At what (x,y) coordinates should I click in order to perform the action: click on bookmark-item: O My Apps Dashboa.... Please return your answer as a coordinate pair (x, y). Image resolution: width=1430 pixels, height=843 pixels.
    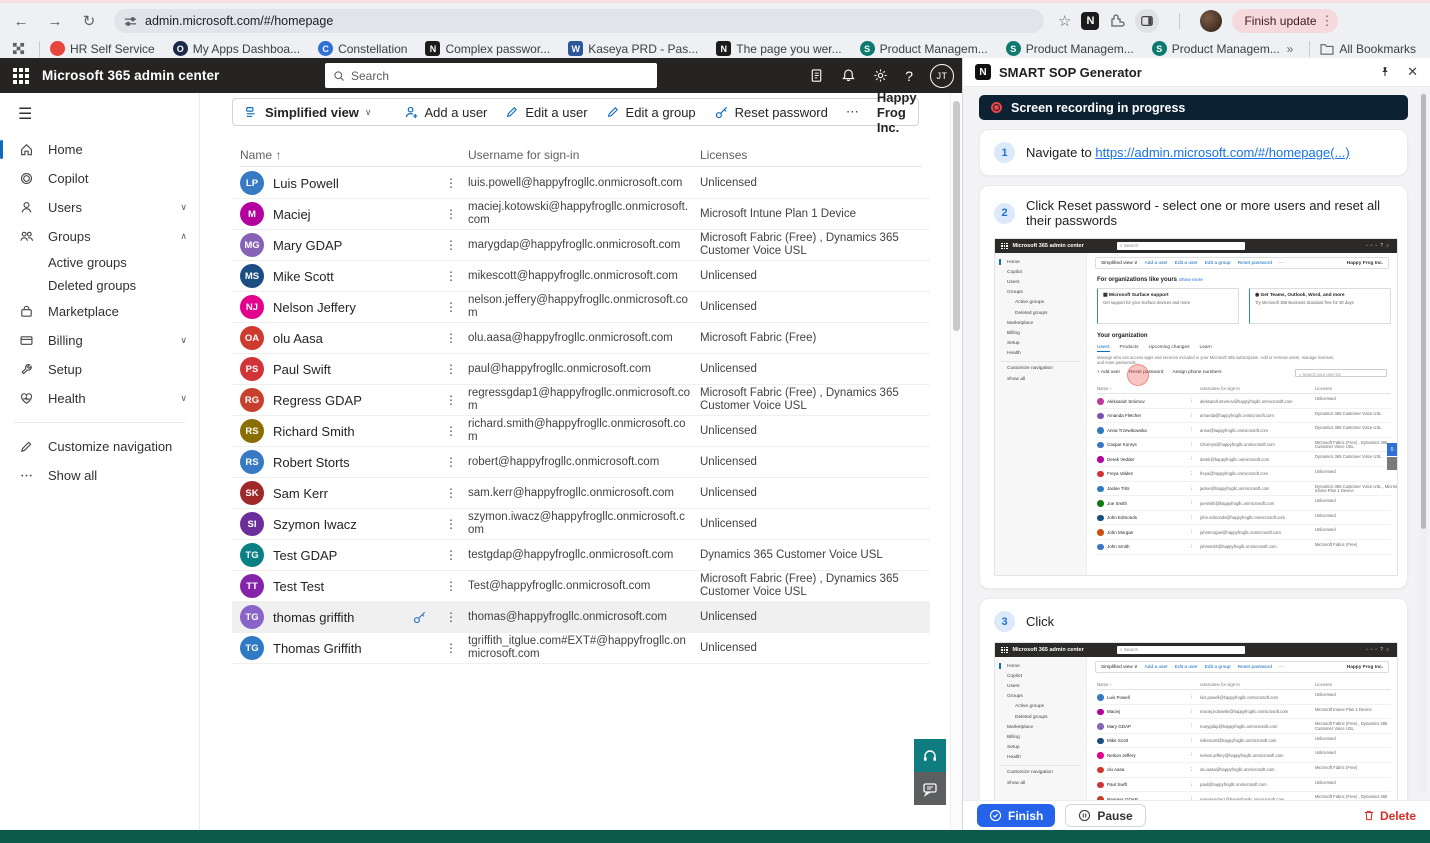
    Looking at the image, I should click on (236, 48).